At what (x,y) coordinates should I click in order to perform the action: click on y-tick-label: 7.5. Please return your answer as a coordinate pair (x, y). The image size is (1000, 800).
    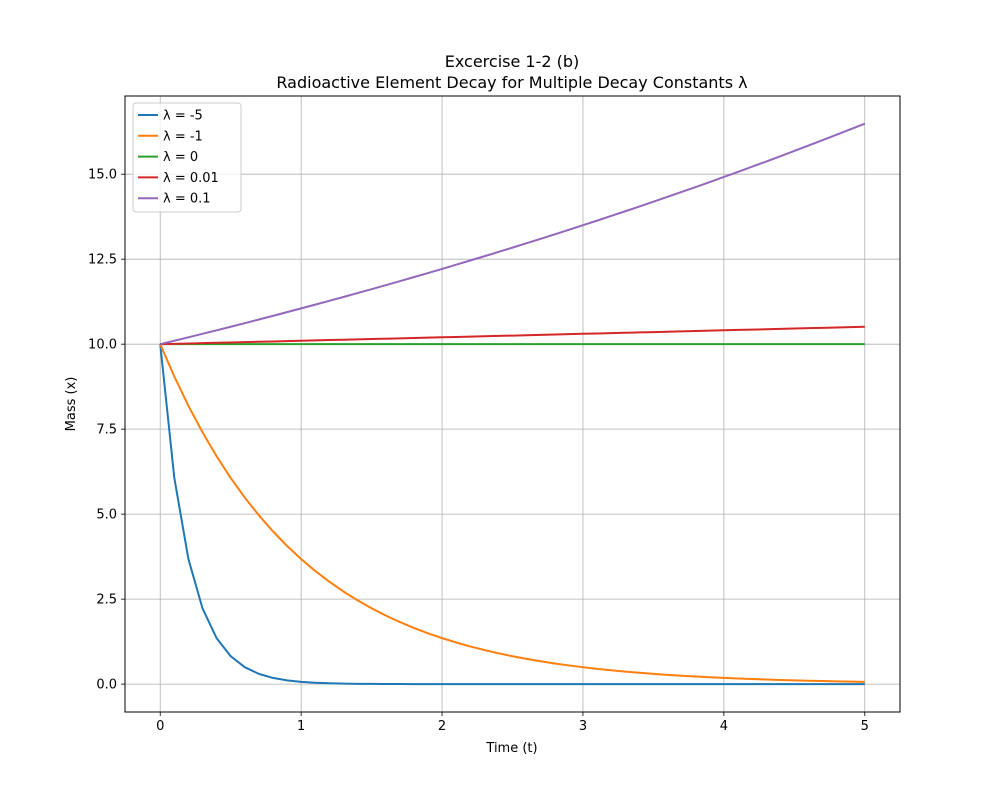
    Looking at the image, I should click on (106, 430).